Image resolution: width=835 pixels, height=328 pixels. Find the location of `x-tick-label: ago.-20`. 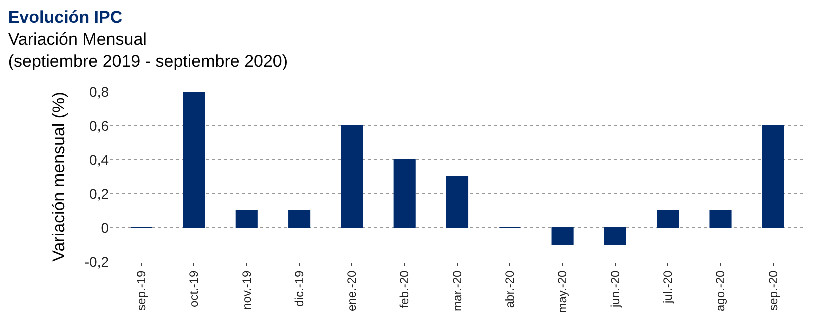

x-tick-label: ago.-20 is located at coordinates (721, 291).